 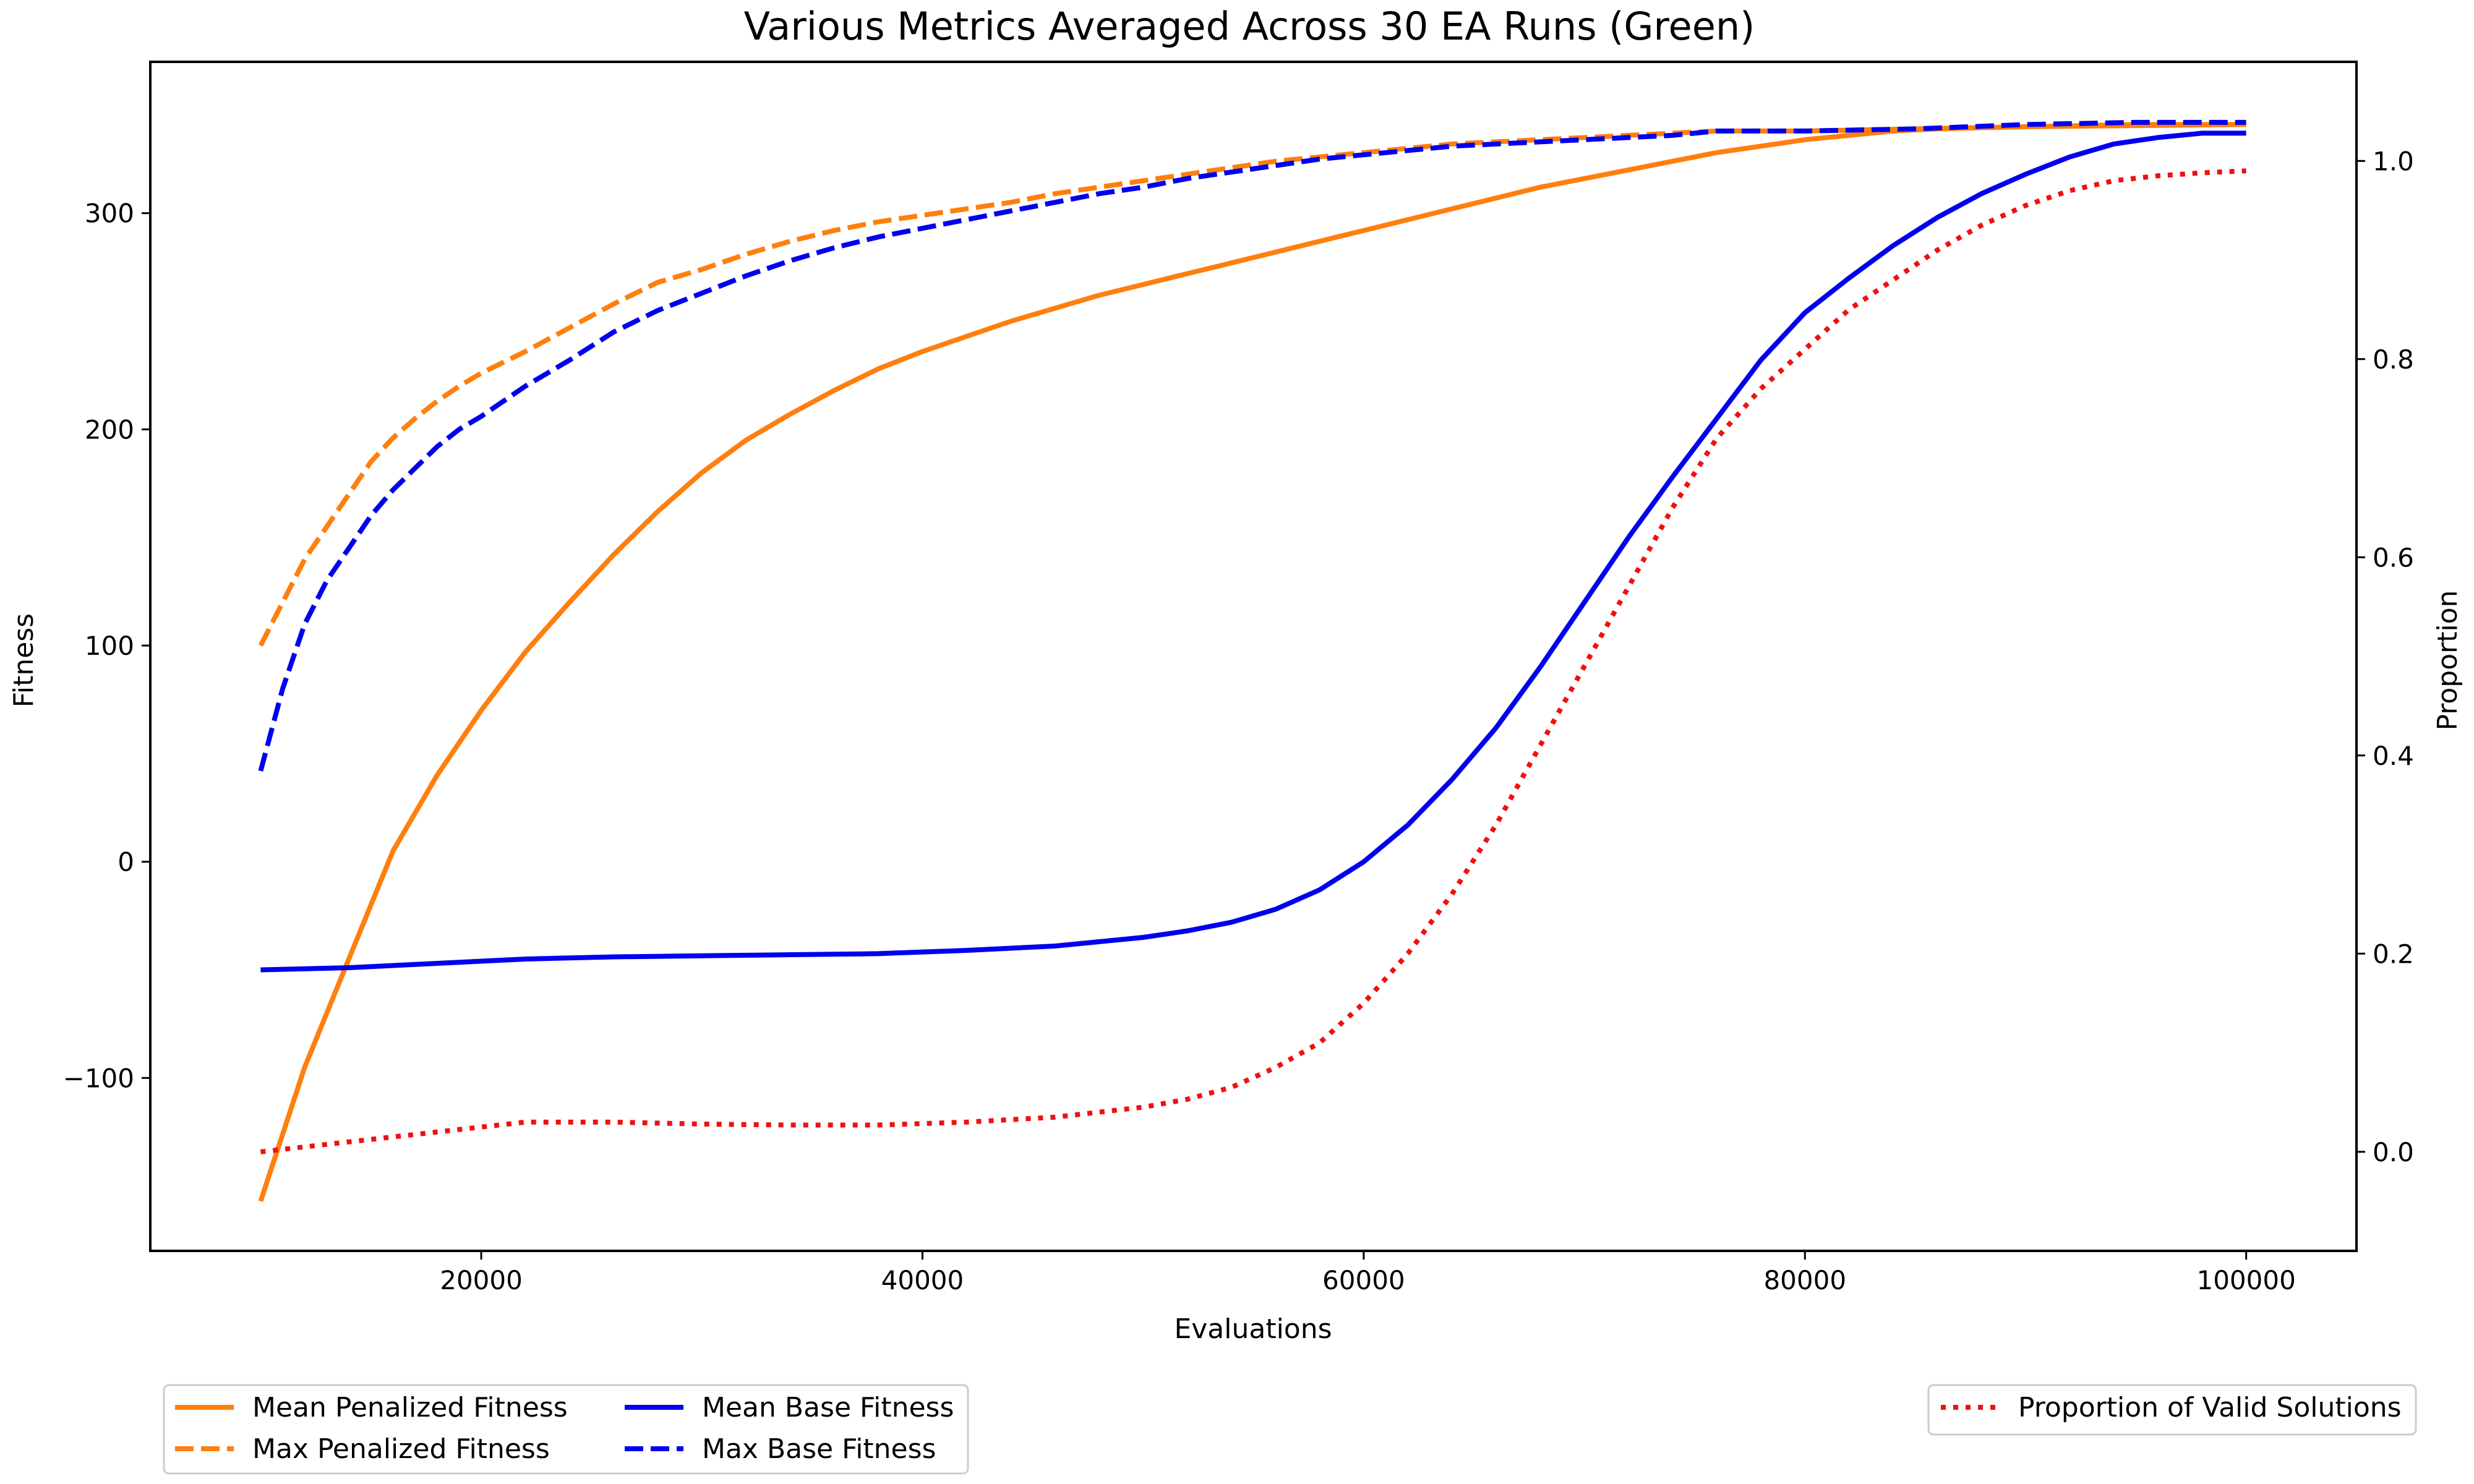 I want to click on y2-tick-label: 0.8, so click(x=2393, y=359).